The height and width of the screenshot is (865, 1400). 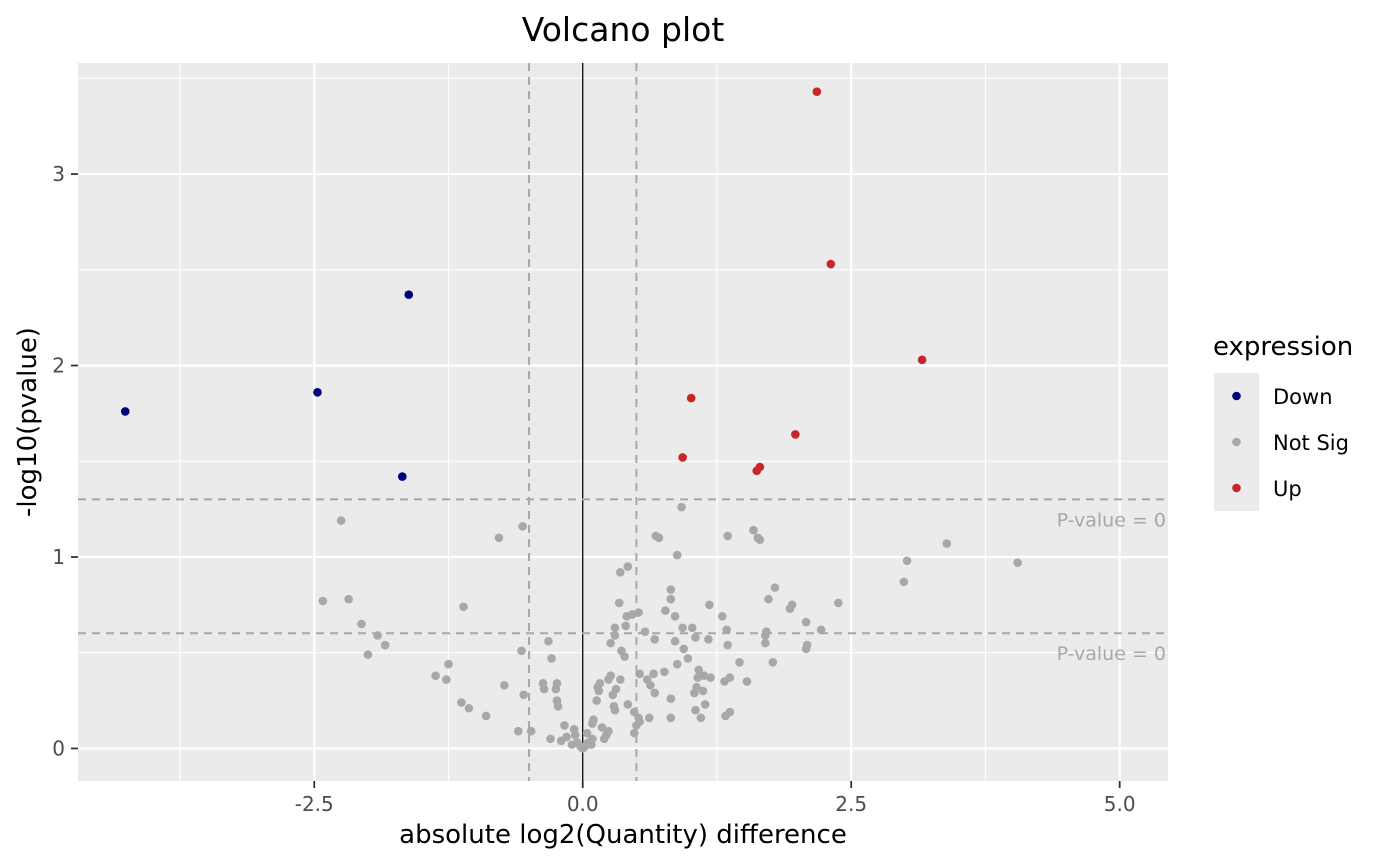 I want to click on x-axis-title: absolute log2(Quantity) difference, so click(x=623, y=835).